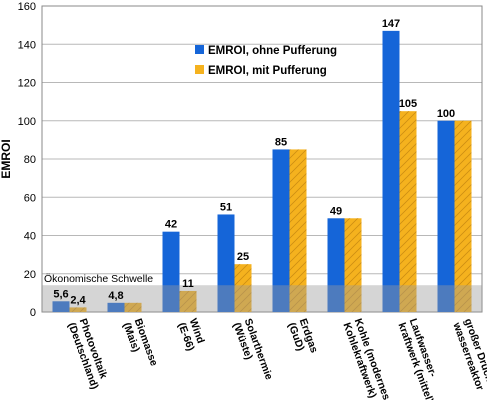  Describe the element at coordinates (30, 160) in the screenshot. I see `y-tick-label: 80` at that location.